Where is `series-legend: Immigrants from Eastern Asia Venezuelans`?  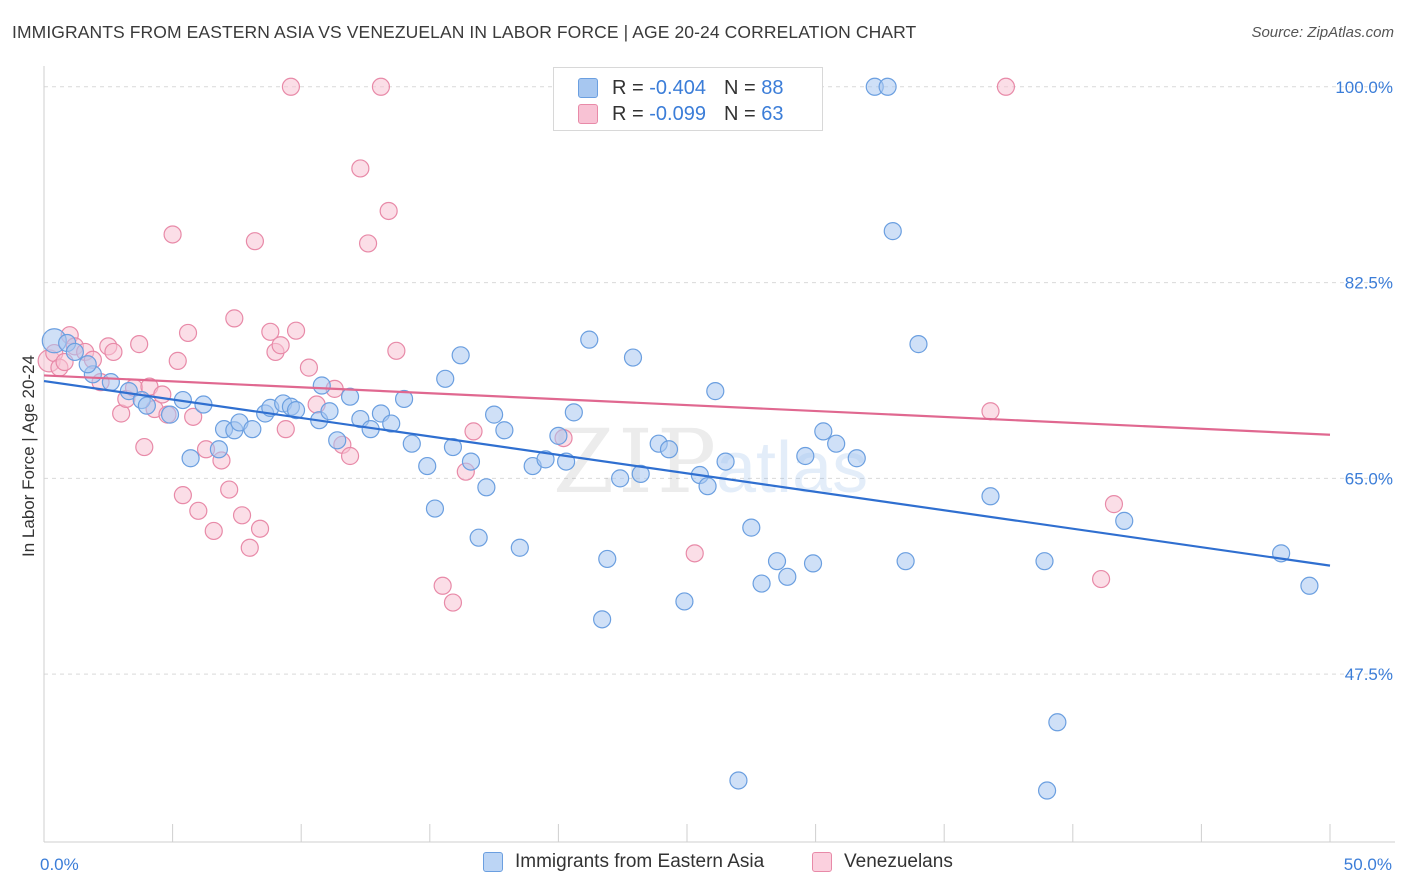
series-legend: Immigrants from Eastern Asia Venezuelans is located at coordinates (703, 864).